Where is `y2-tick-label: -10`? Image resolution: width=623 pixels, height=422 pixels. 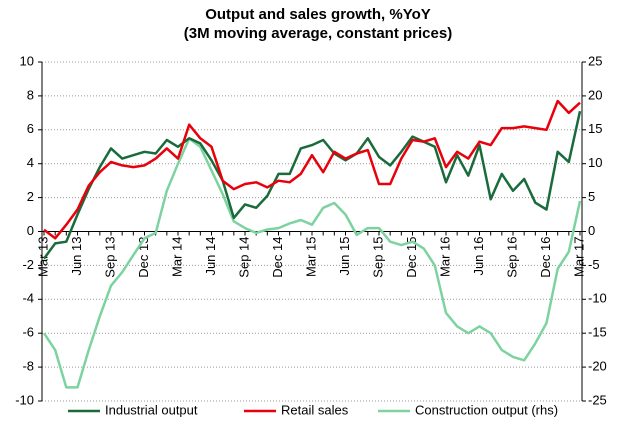 y2-tick-label: -10 is located at coordinates (597, 298).